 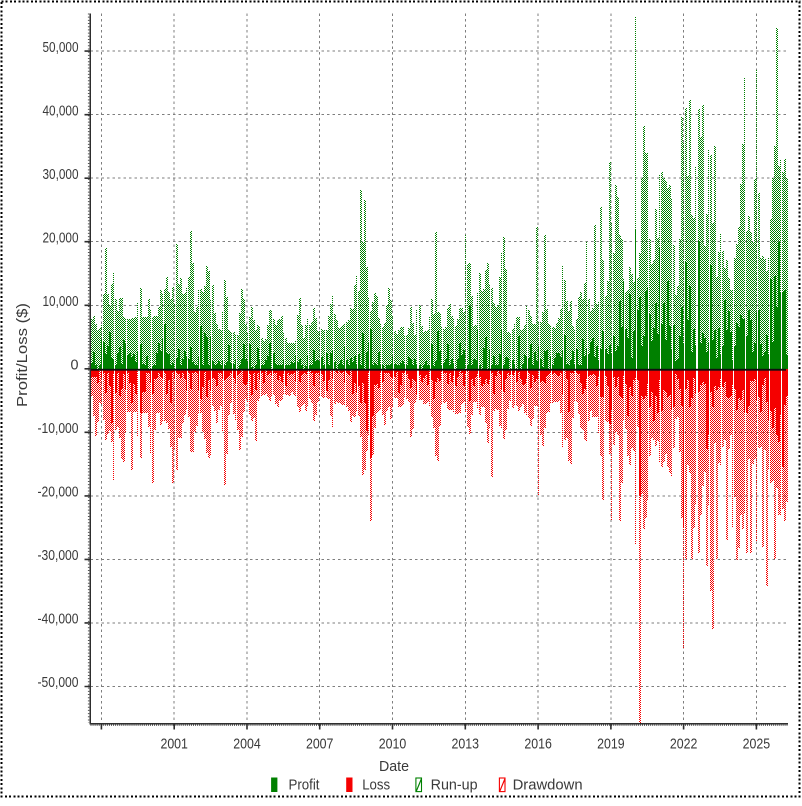 I want to click on svg-text: 2001, so click(x=174, y=744).